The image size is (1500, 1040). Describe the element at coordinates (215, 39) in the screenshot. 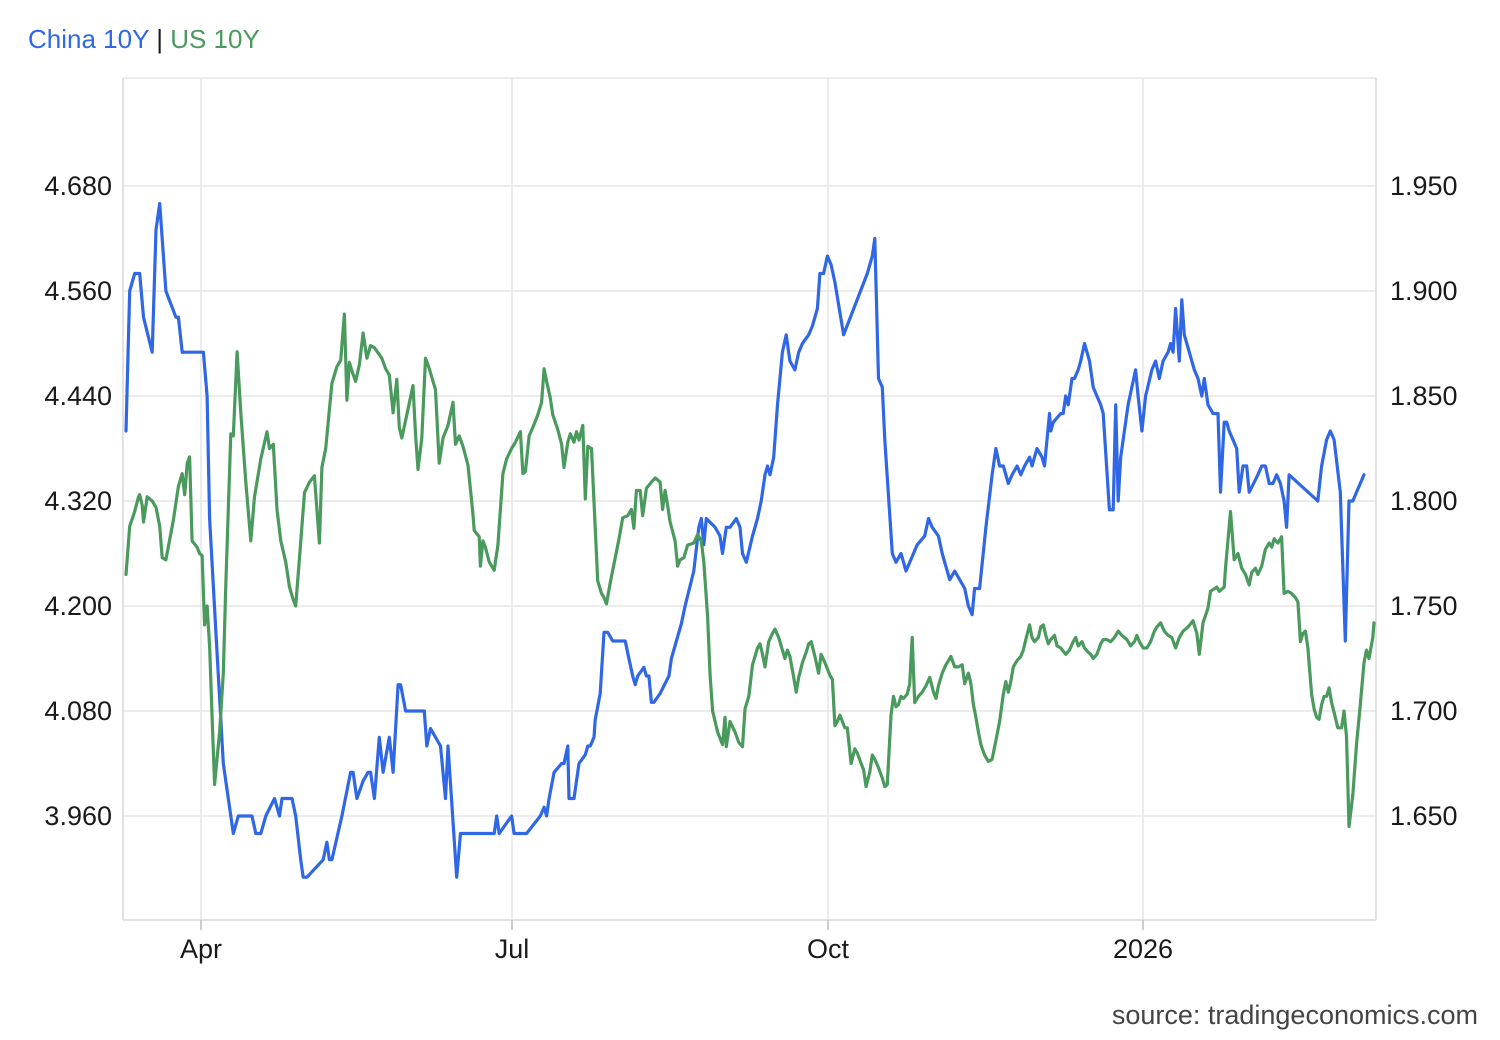

I see `legend-us-10y: US 10Y` at that location.